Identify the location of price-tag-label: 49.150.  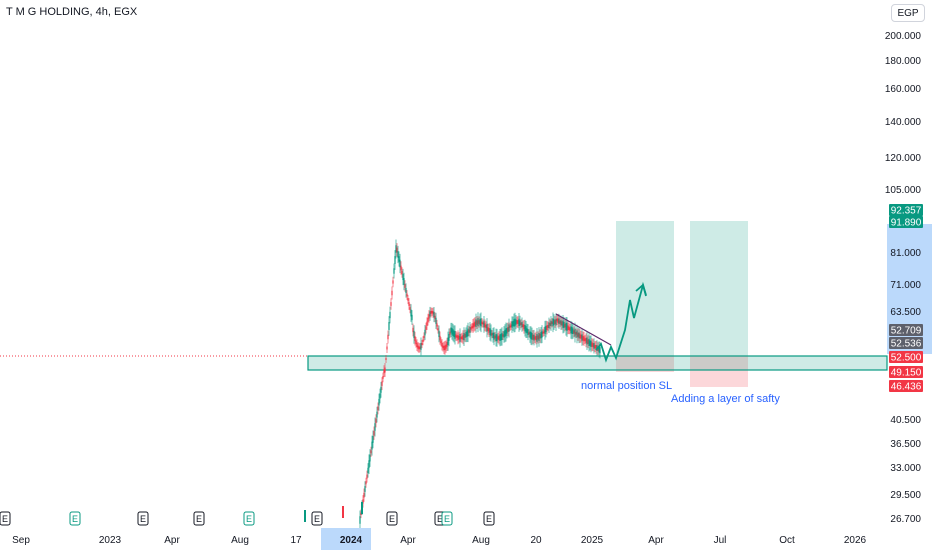
(906, 373).